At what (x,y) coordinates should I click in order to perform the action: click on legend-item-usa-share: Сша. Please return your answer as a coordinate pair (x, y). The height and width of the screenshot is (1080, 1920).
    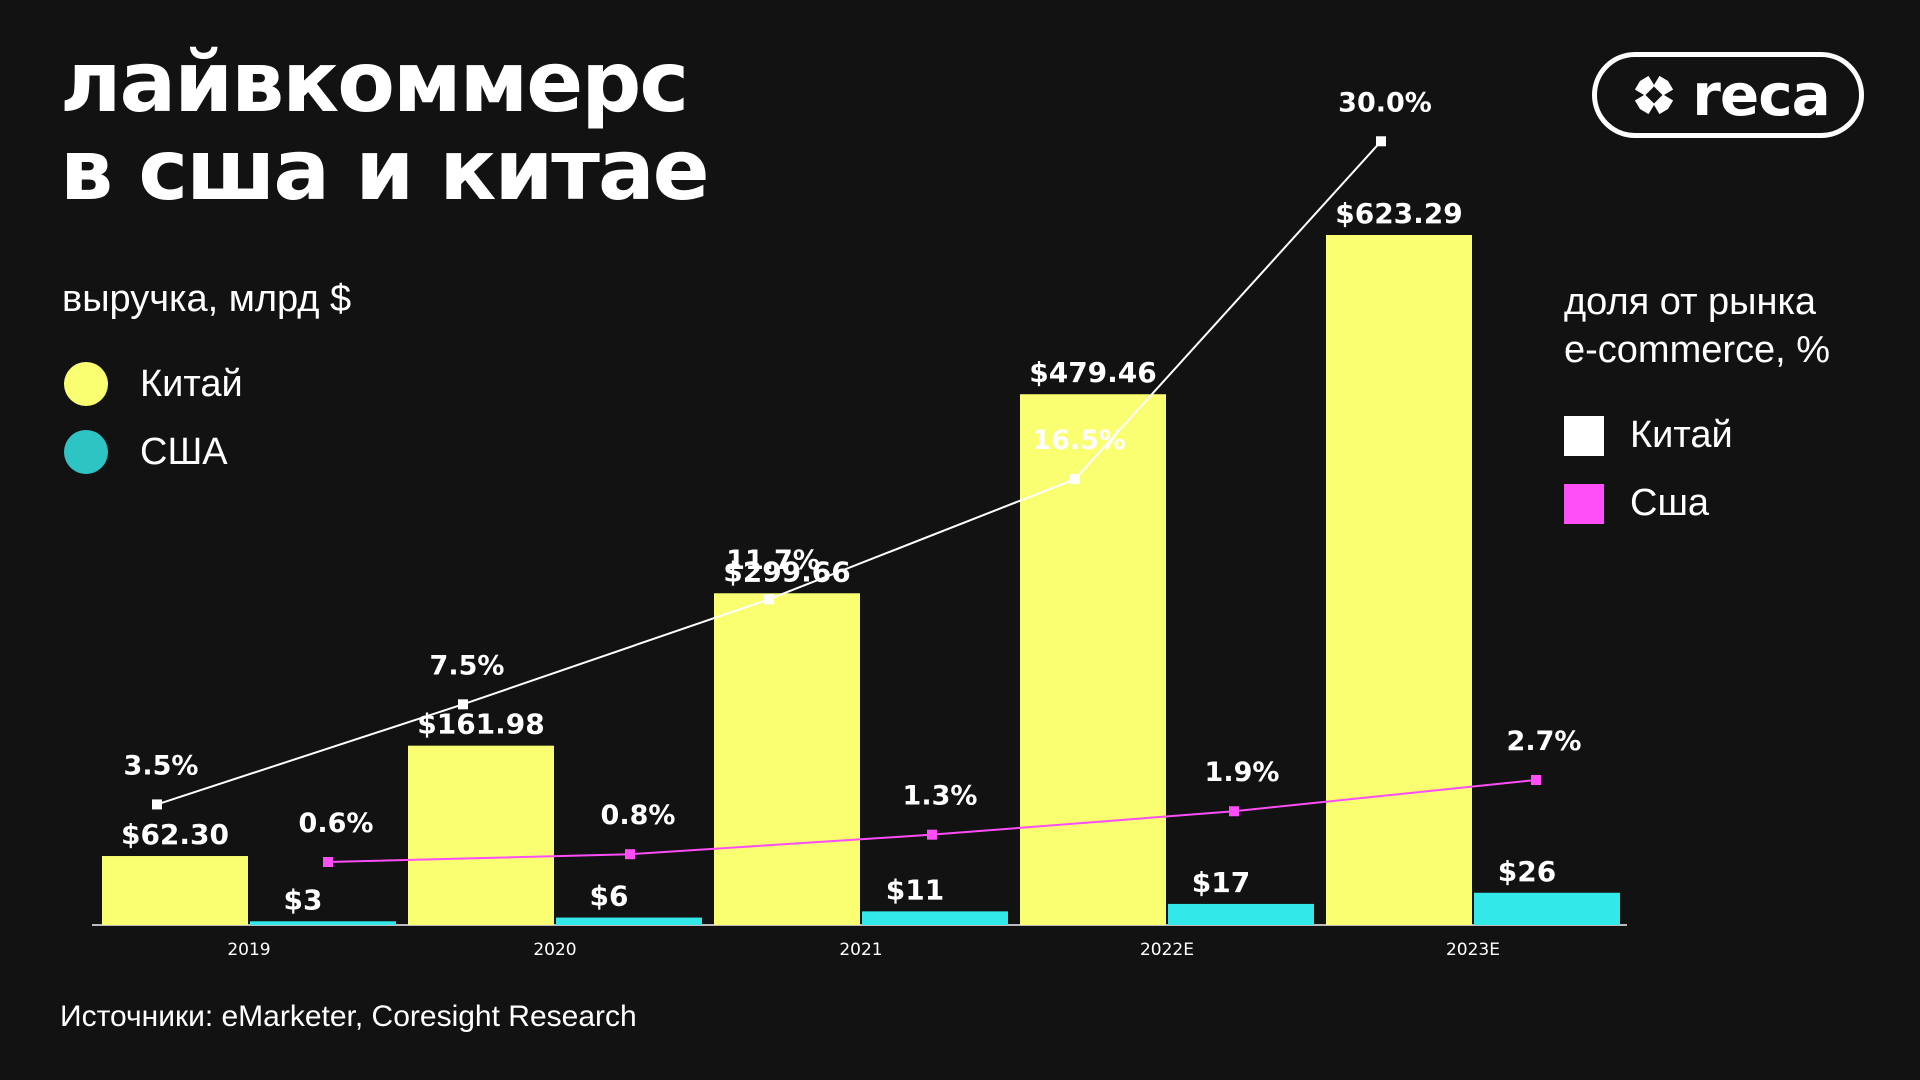
    Looking at the image, I should click on (1636, 503).